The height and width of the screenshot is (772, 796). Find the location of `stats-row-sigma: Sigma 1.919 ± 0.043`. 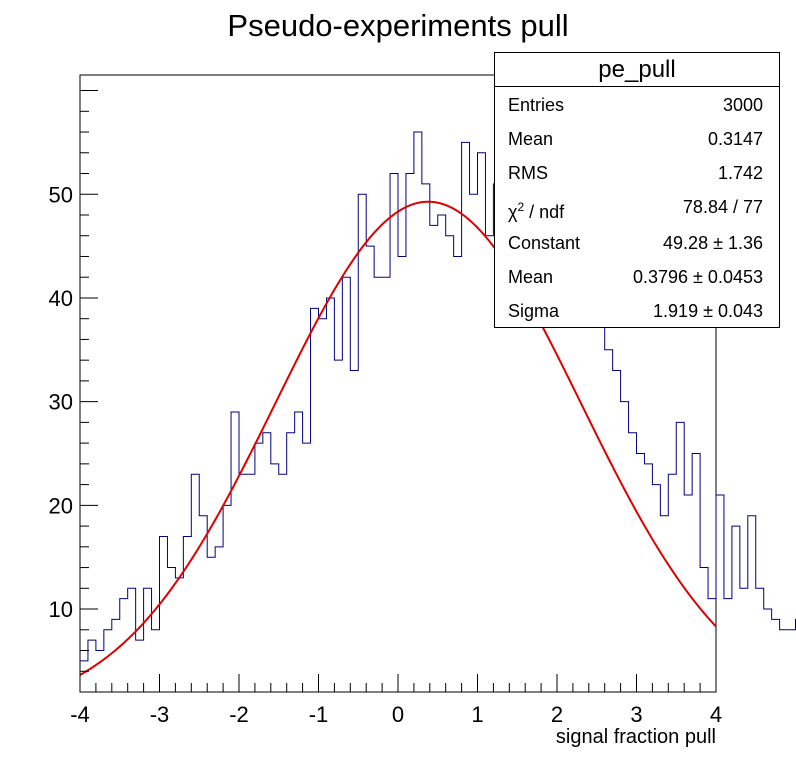

stats-row-sigma: Sigma 1.919 ± 0.043 is located at coordinates (635, 311).